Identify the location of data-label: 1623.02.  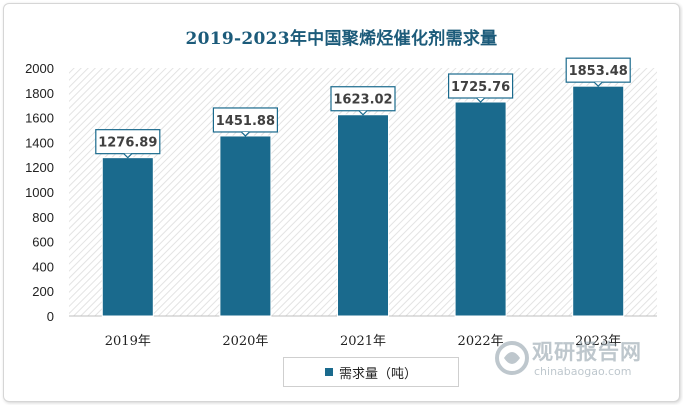
(362, 100).